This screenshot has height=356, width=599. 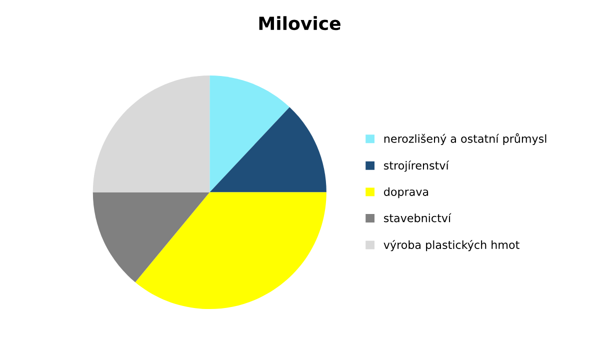 What do you see at coordinates (465, 139) in the screenshot?
I see `legend-label: nerozlišený a ostatní průmysl` at bounding box center [465, 139].